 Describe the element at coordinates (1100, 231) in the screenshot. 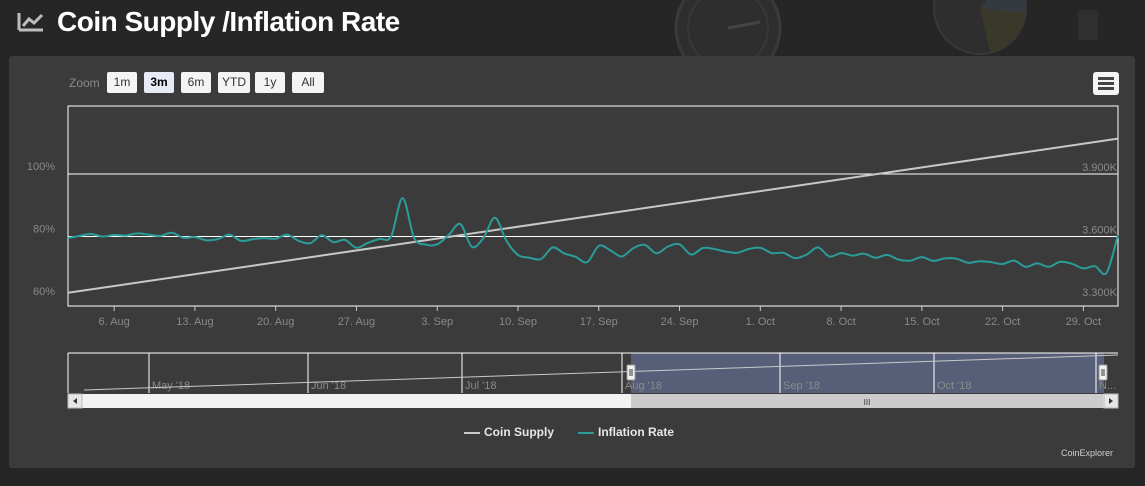

I see `y-axis-right-tick-label: 3.600K` at that location.